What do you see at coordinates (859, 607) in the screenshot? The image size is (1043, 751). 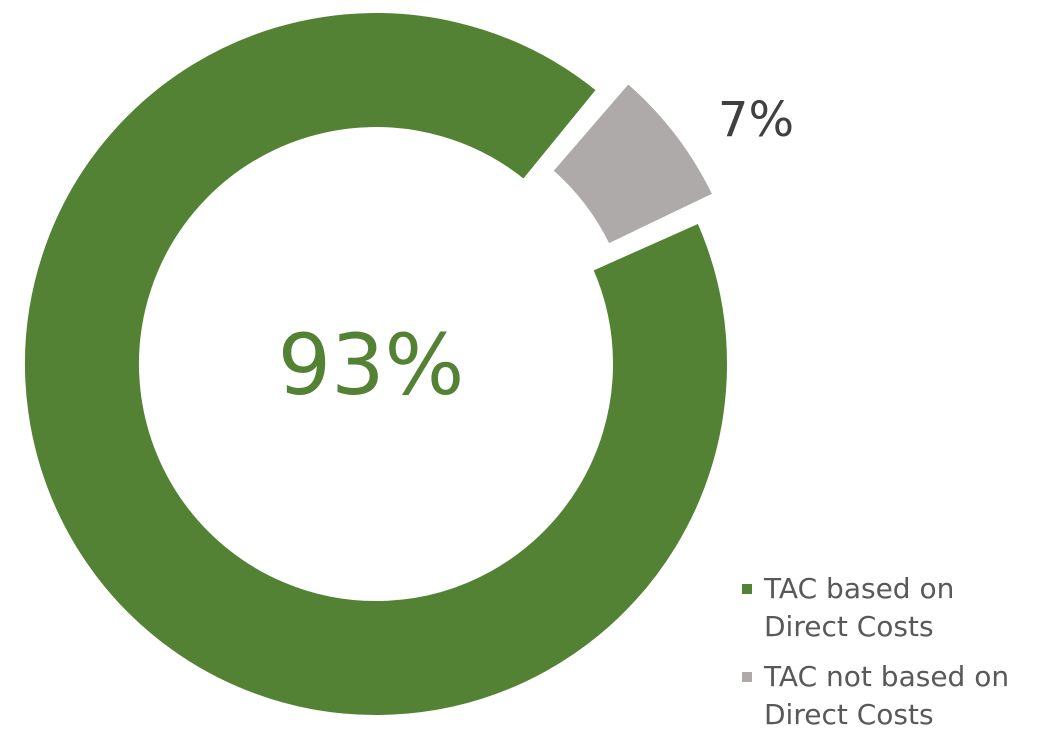 I see `legend-label-direct-costs: TAC based on Direct Costs` at bounding box center [859, 607].